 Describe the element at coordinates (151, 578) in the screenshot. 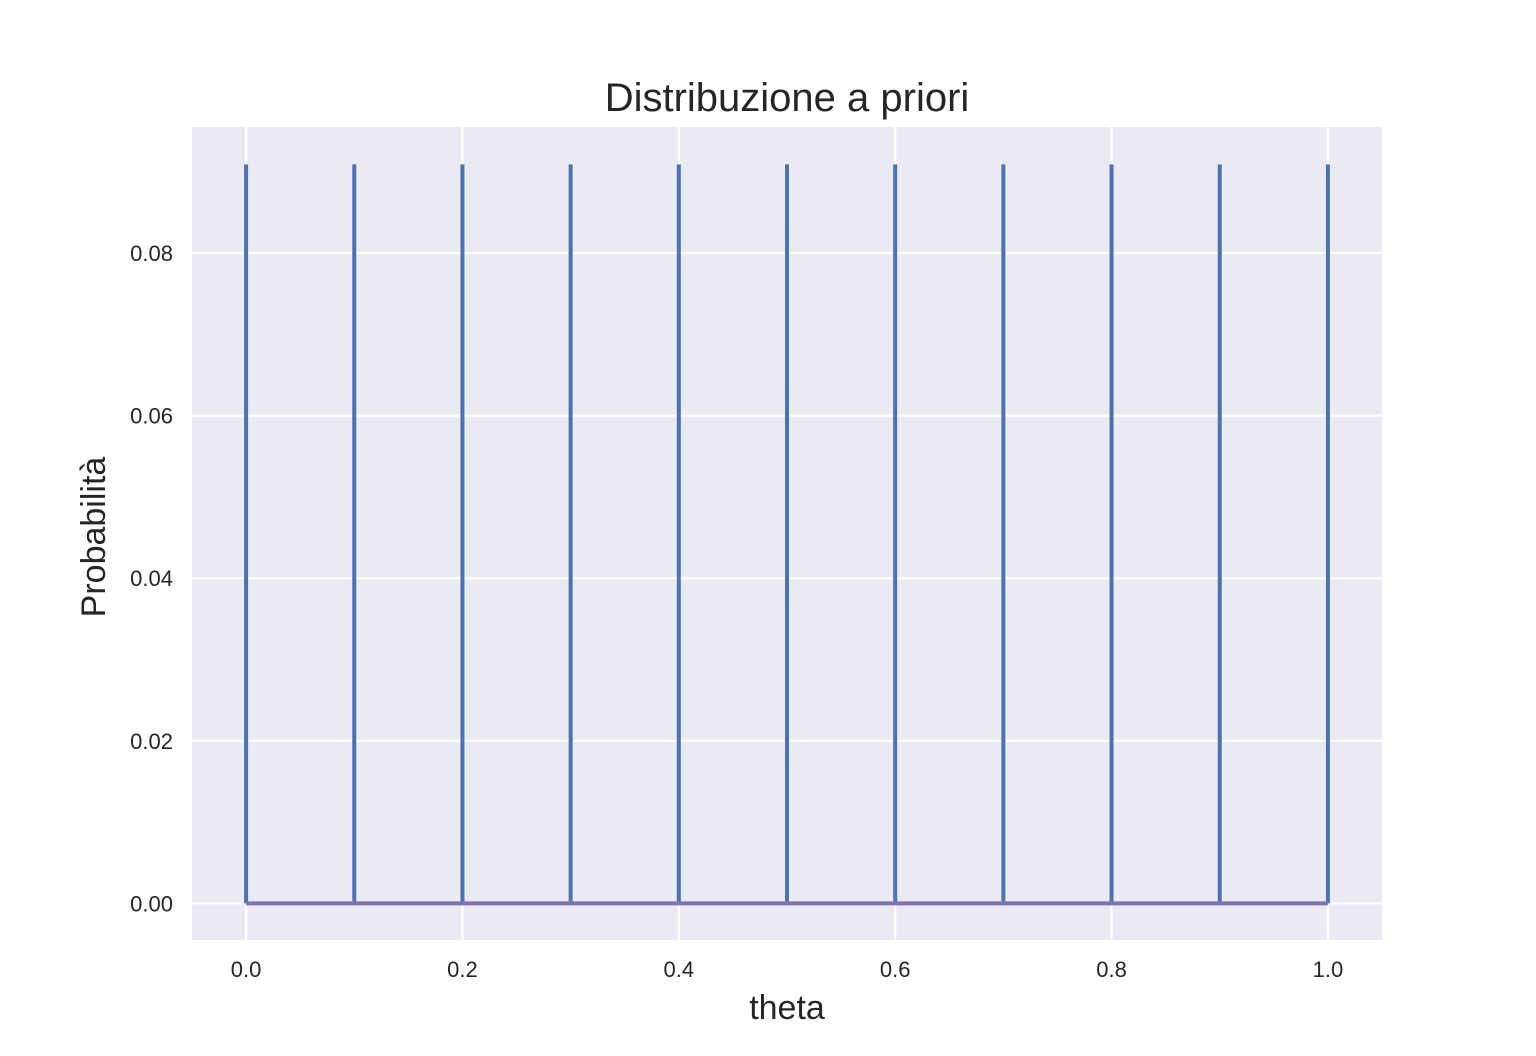

I see `y-tick-label: 0.04` at that location.